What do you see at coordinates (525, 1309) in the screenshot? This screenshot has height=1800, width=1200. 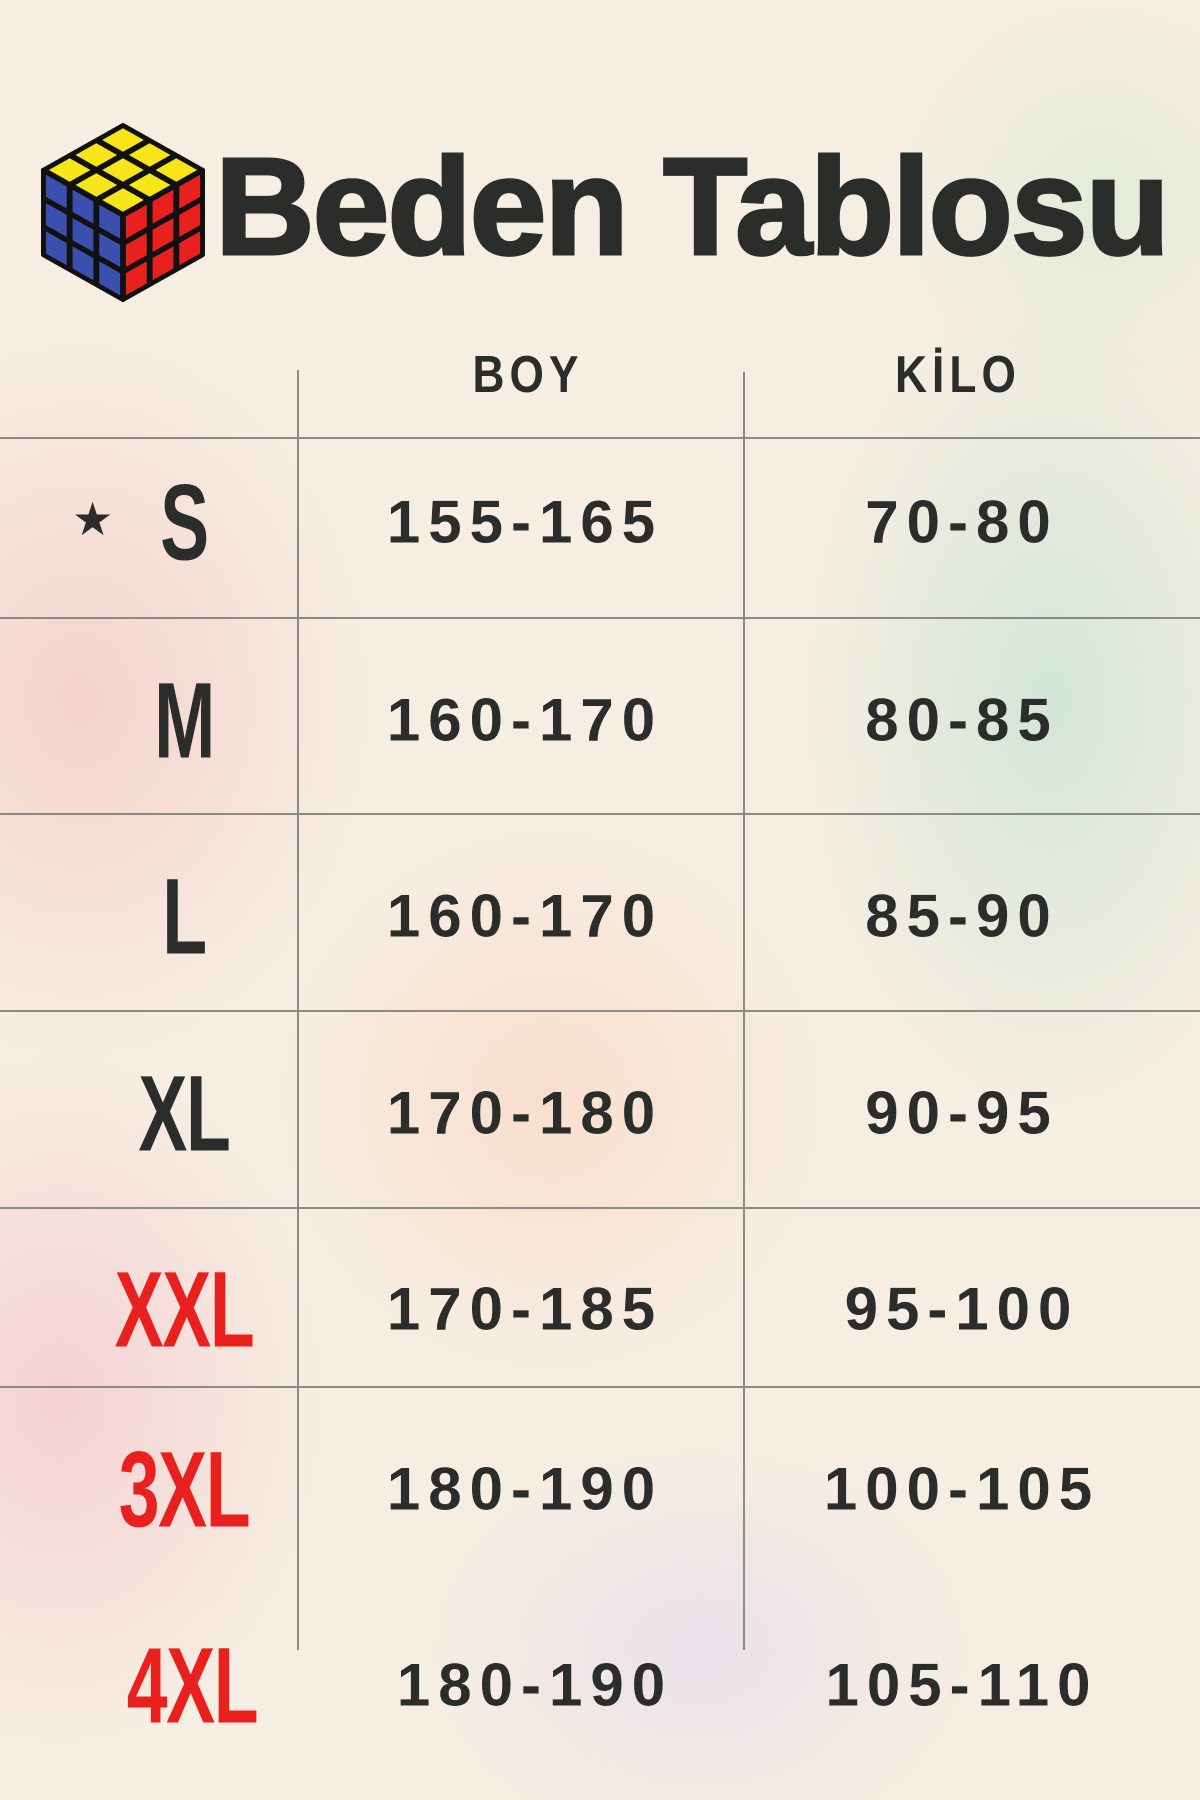 I see `boy-value: 170-185` at bounding box center [525, 1309].